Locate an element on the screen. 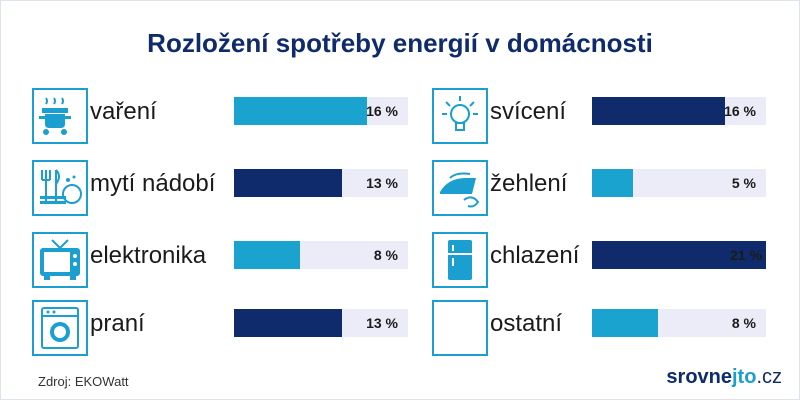 Image resolution: width=800 pixels, height=400 pixels. category-label: svícení is located at coordinates (528, 111).